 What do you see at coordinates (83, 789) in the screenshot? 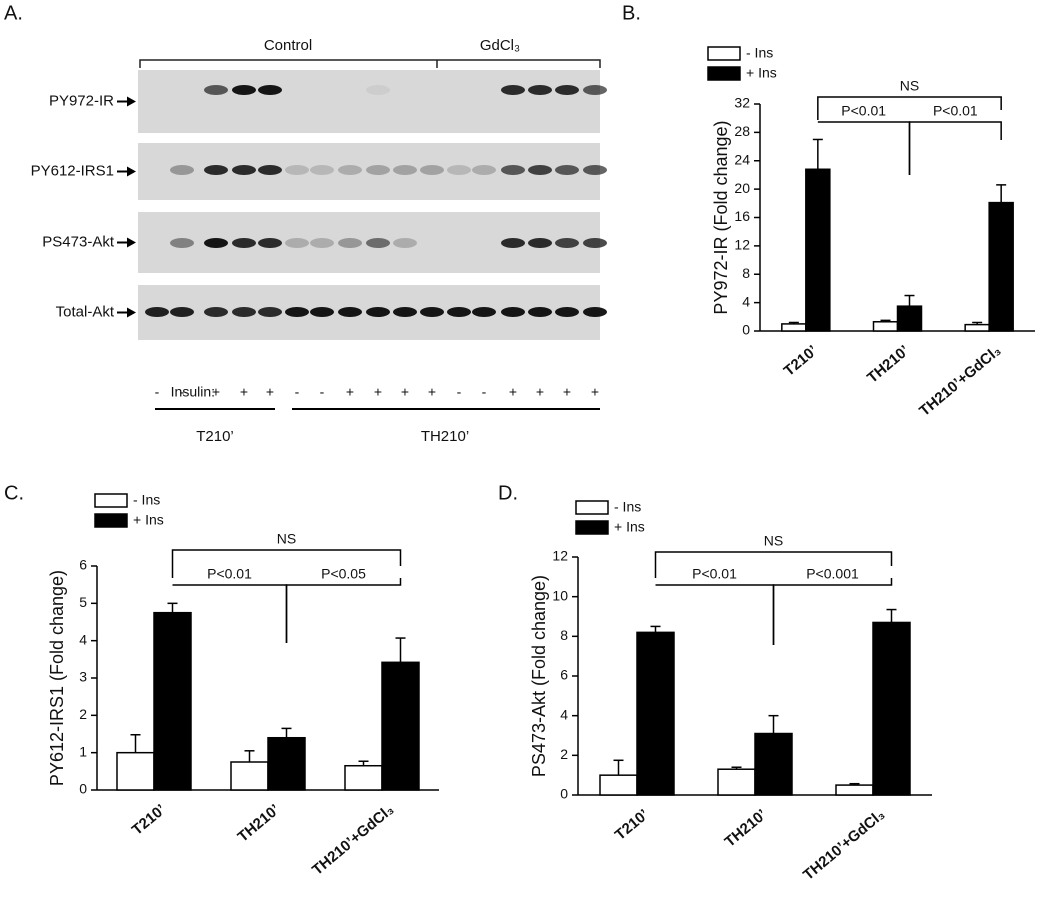
I see `y-tick-label: 0` at bounding box center [83, 789].